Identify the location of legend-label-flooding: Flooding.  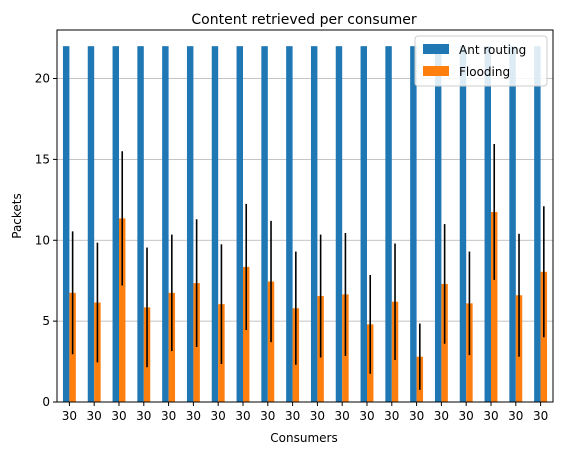
(484, 72).